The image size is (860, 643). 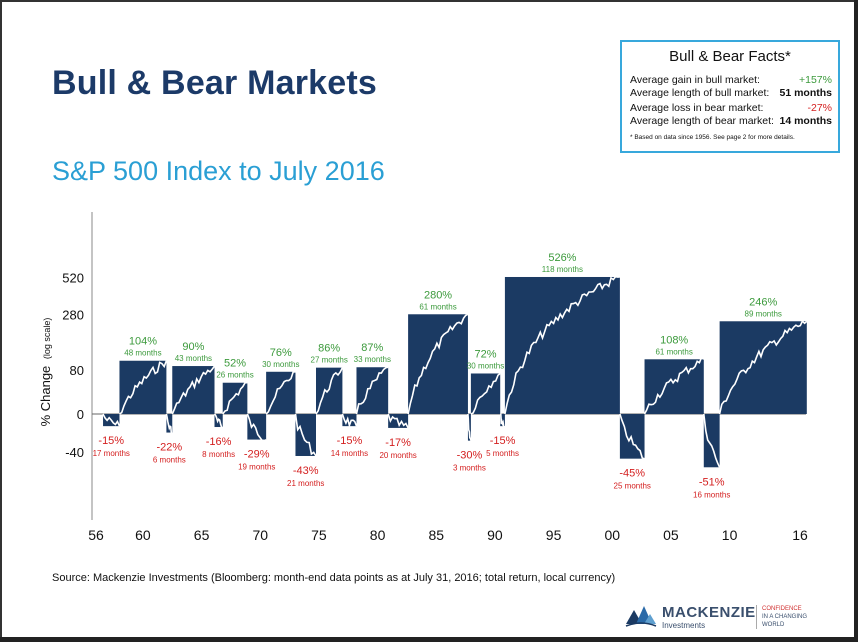 I want to click on market-pct-label: 108%, so click(x=674, y=340).